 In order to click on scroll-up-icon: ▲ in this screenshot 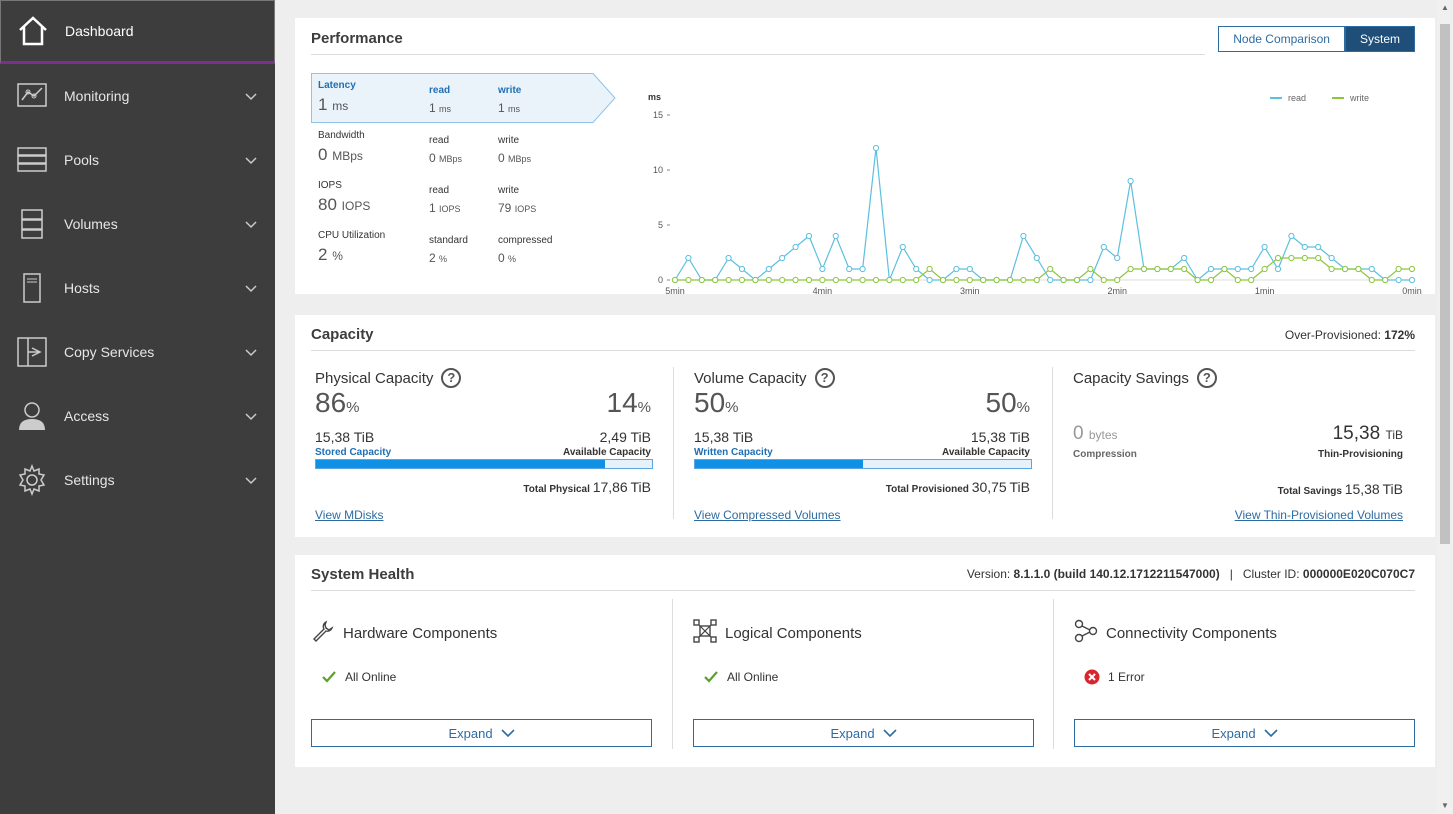, I will do `click(1445, 7)`.